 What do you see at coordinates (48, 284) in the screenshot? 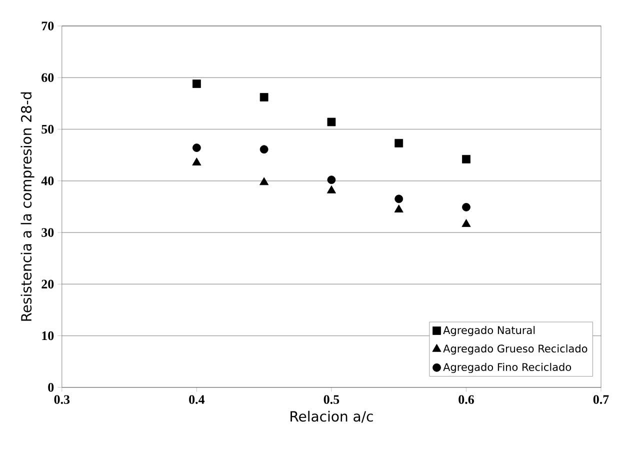
I see `y-tick-label: 20` at bounding box center [48, 284].